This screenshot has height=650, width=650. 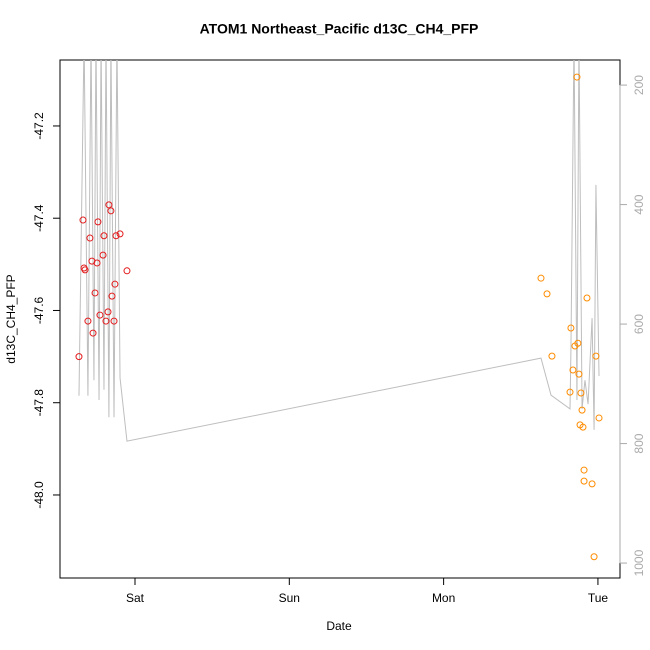 What do you see at coordinates (339, 626) in the screenshot?
I see `x-axis-label: Date` at bounding box center [339, 626].